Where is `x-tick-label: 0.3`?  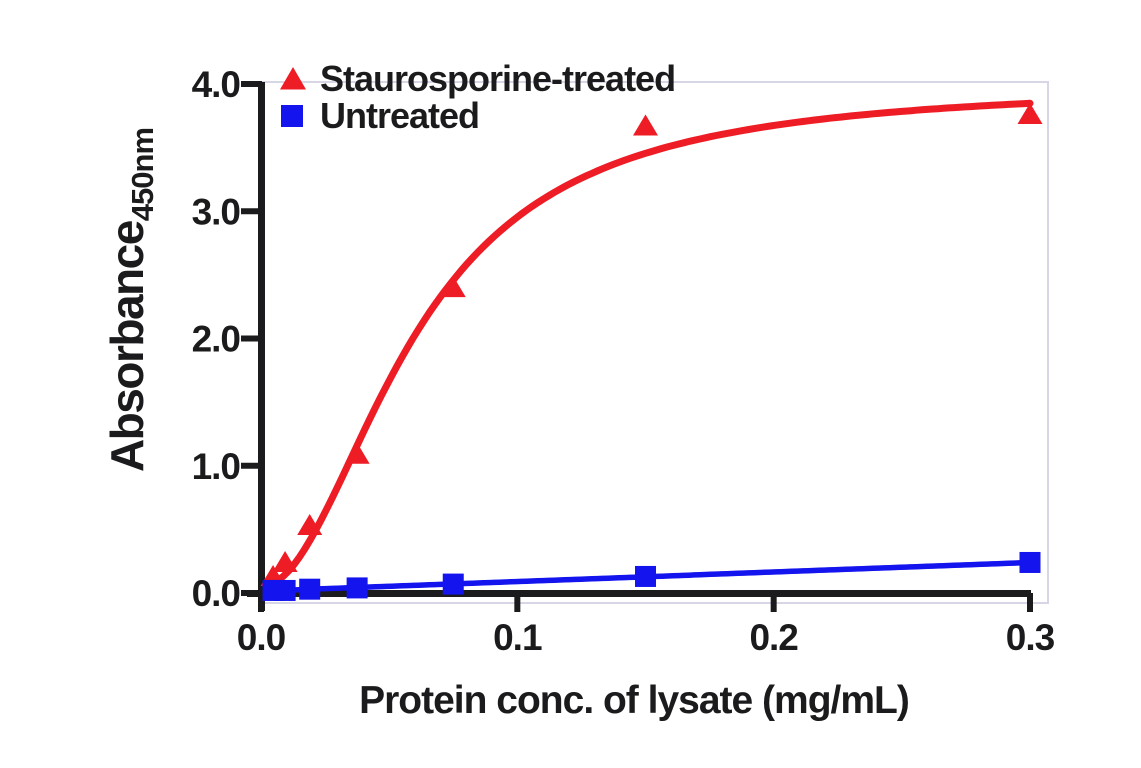 x-tick-label: 0.3 is located at coordinates (1030, 637).